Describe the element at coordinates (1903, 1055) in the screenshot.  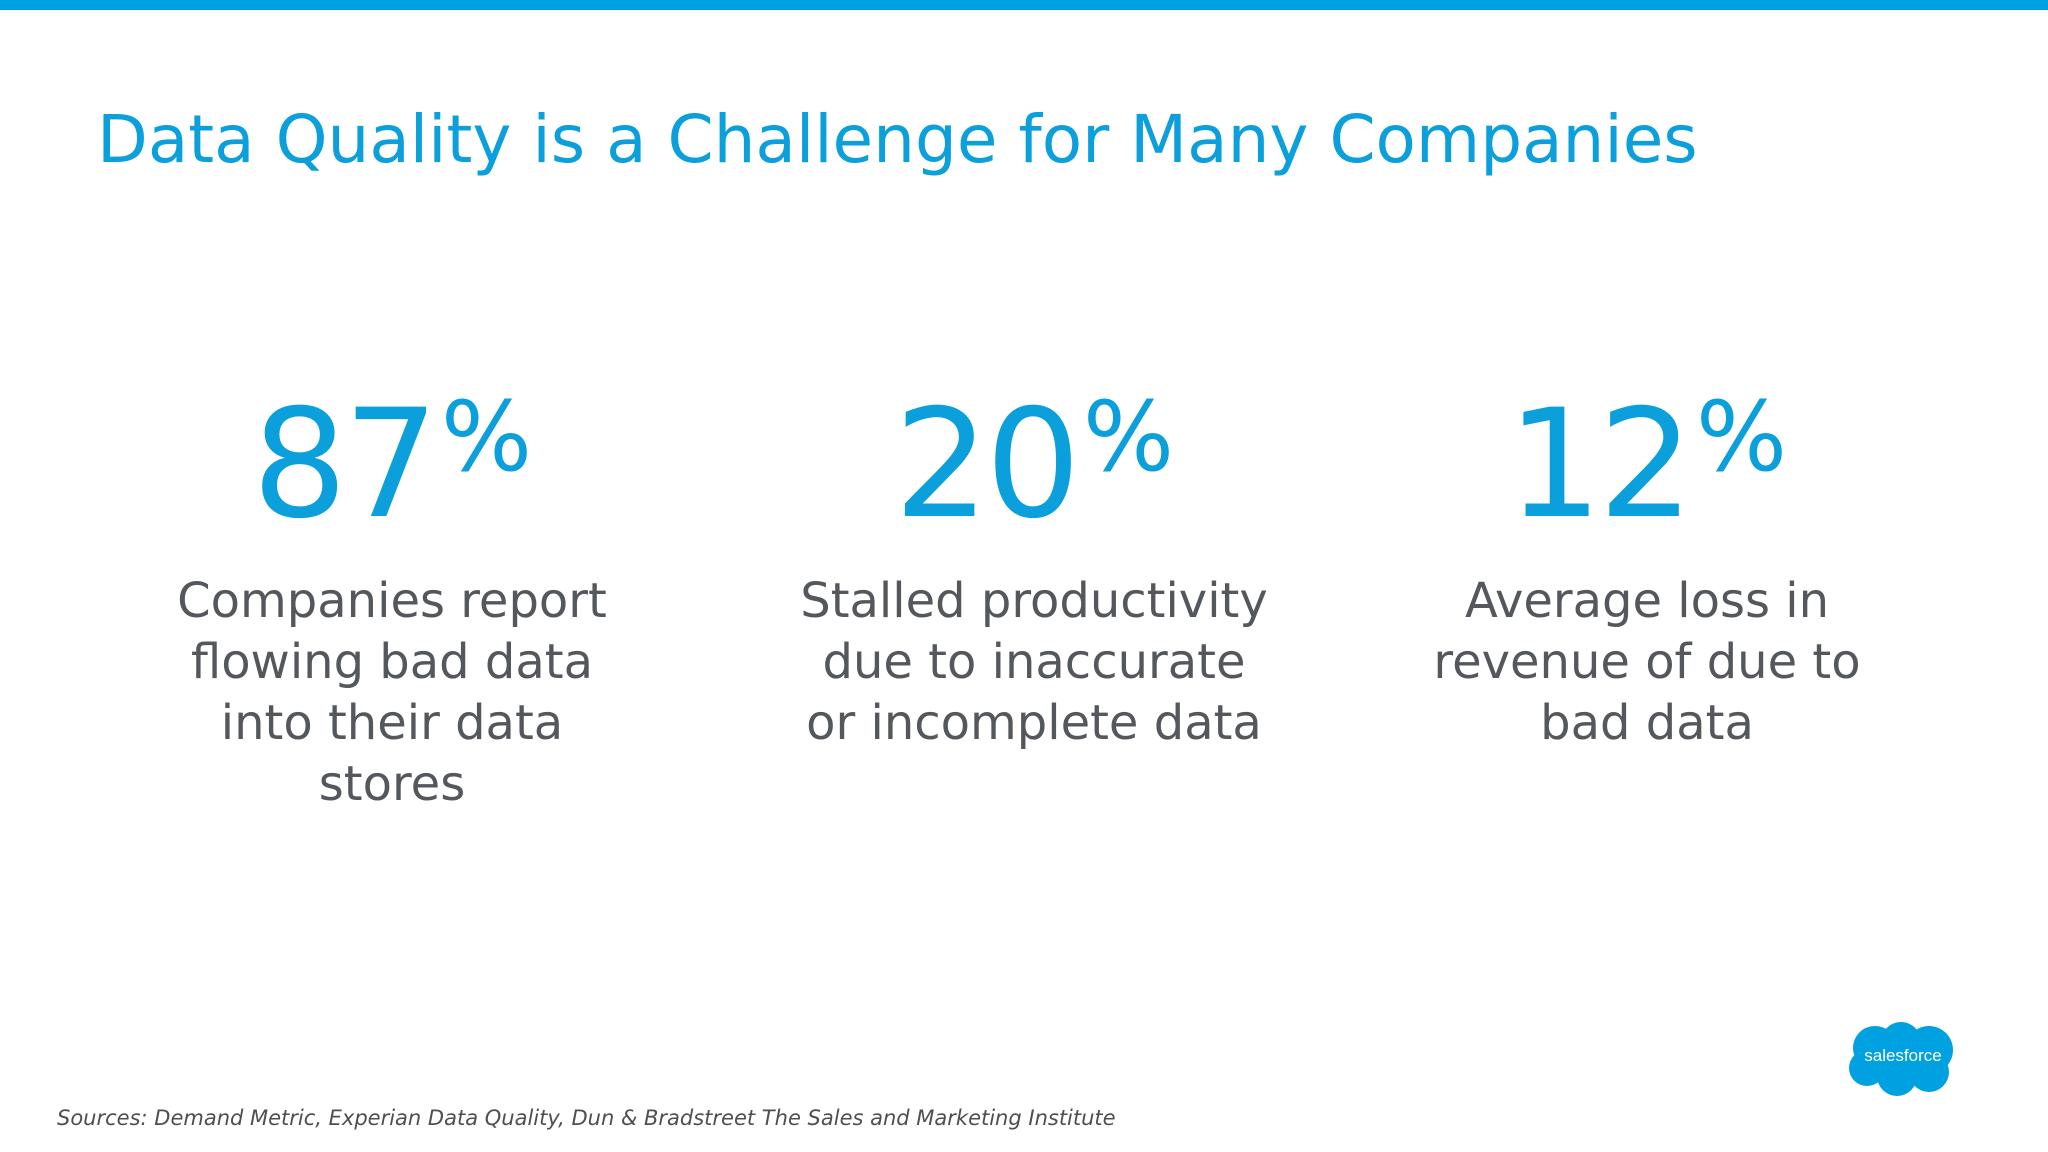
I see `logo-text: salesforce` at that location.